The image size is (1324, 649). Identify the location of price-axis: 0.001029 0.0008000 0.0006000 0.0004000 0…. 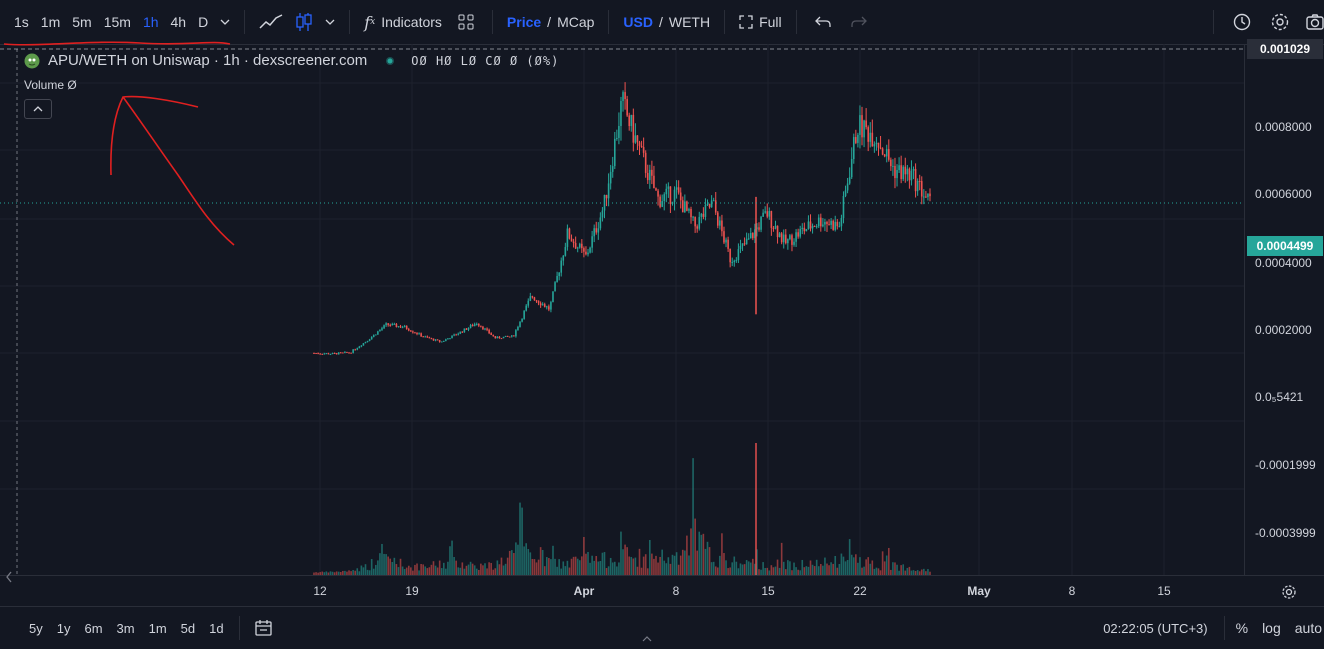
(1284, 307).